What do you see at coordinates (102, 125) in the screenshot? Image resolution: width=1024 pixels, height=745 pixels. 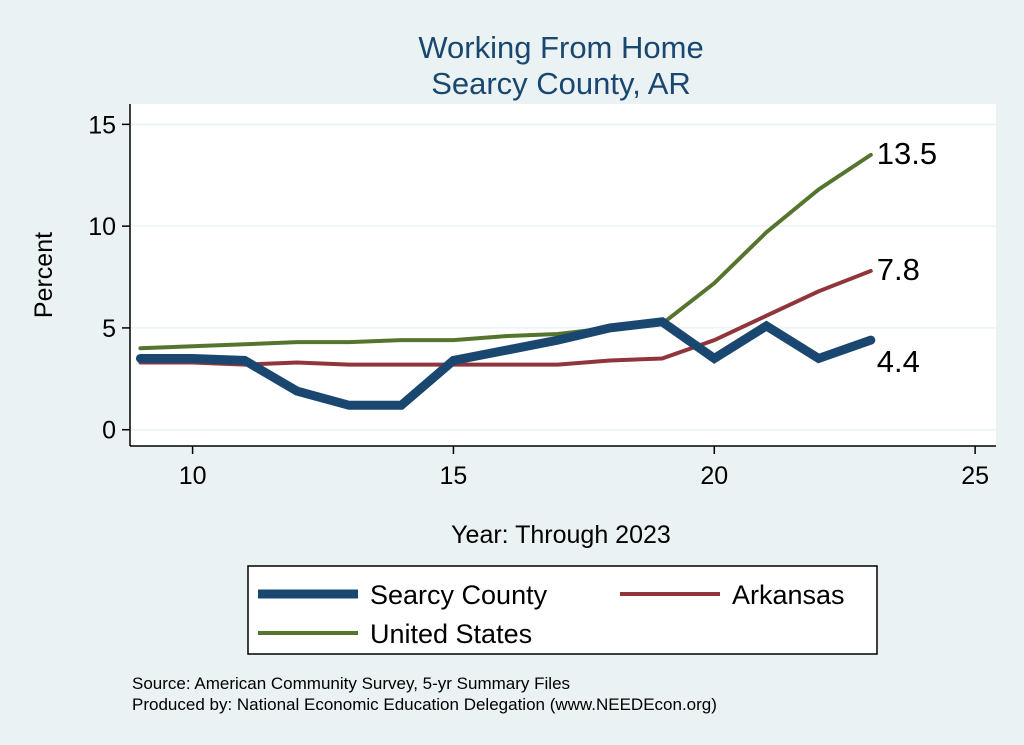 I see `y-tick-label: 15` at bounding box center [102, 125].